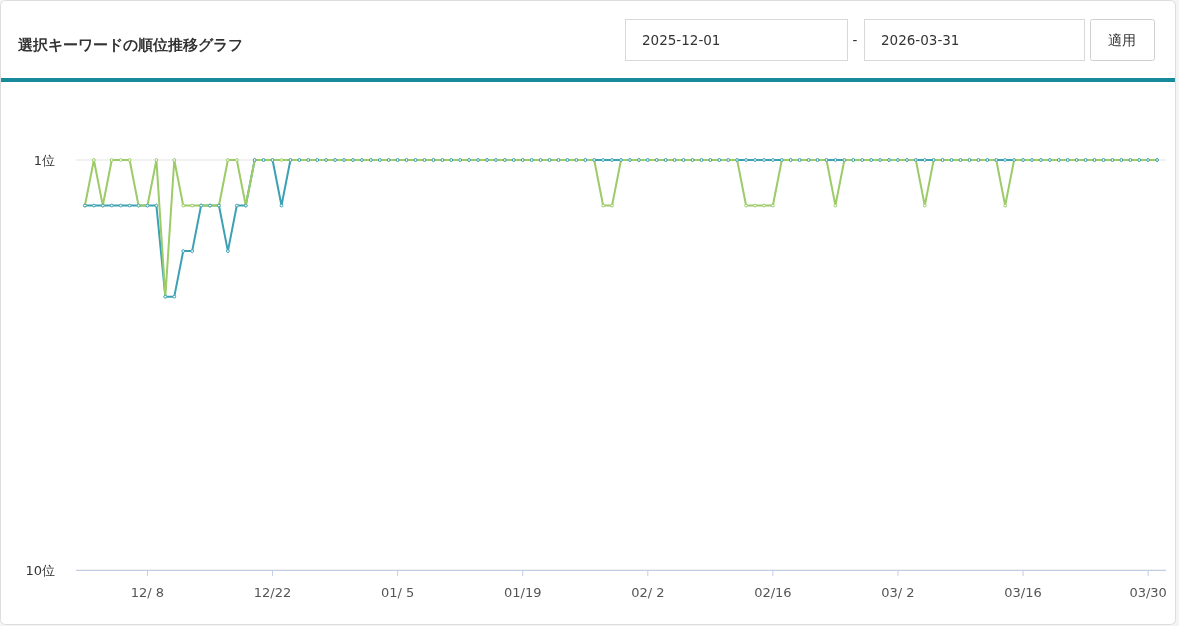 The image size is (1179, 626). What do you see at coordinates (681, 40) in the screenshot?
I see `text: 2025-12-01` at bounding box center [681, 40].